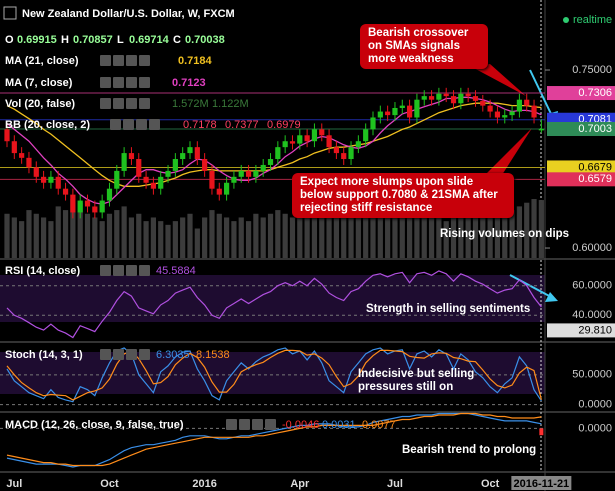  I want to click on status: realtime, so click(592, 20).